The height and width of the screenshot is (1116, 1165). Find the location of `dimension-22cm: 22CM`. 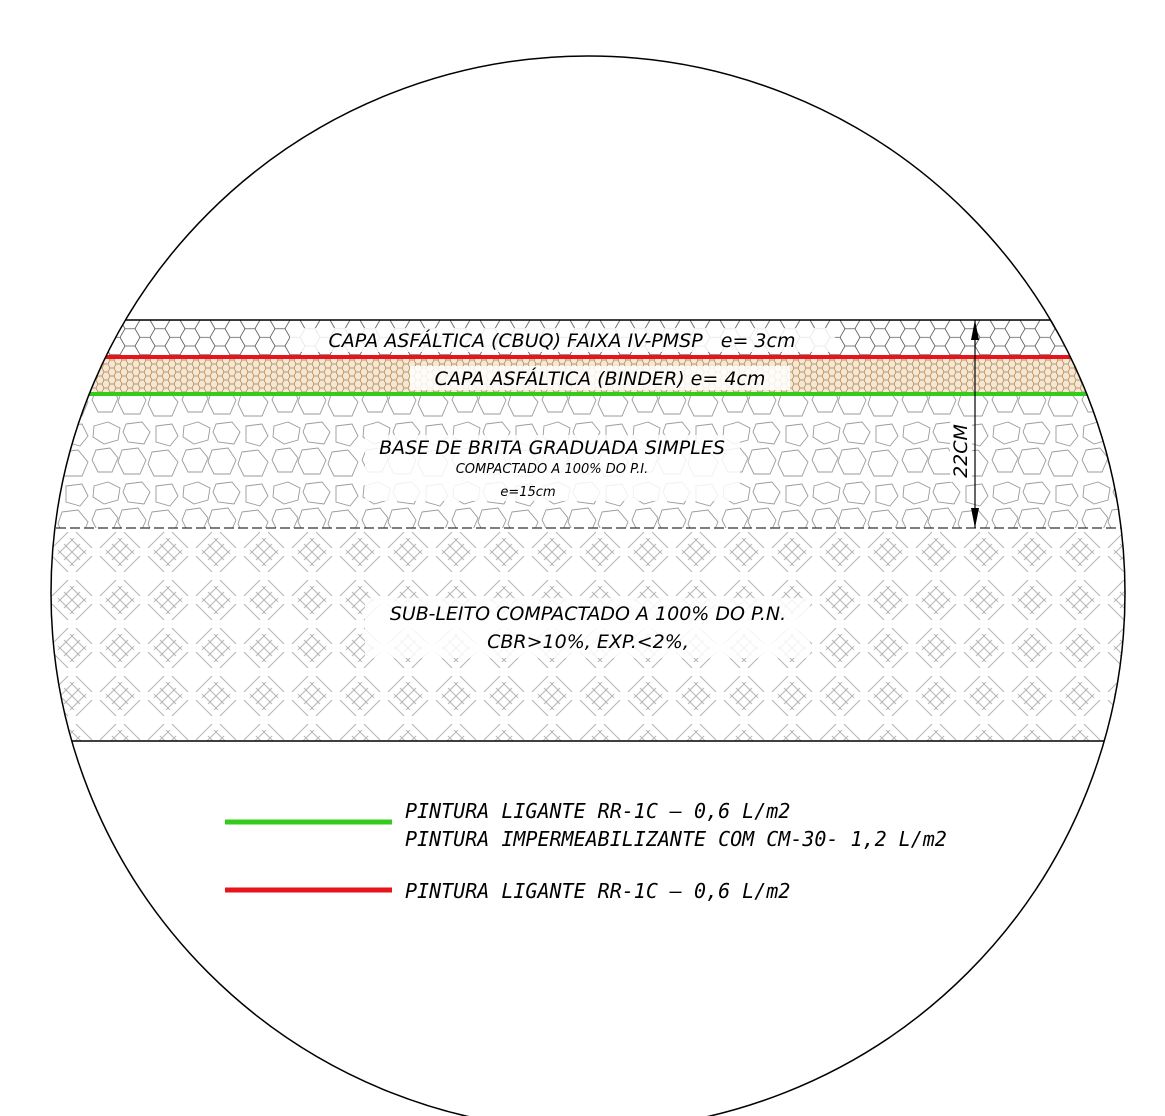

dimension-22cm: 22CM is located at coordinates (964, 424).